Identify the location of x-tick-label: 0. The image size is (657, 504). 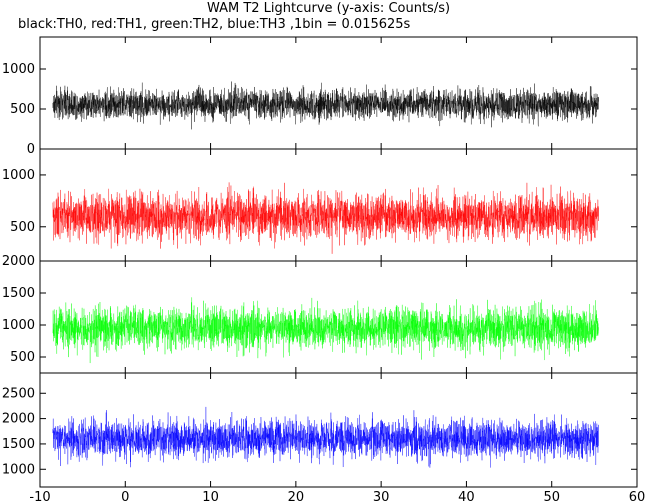
(125, 497).